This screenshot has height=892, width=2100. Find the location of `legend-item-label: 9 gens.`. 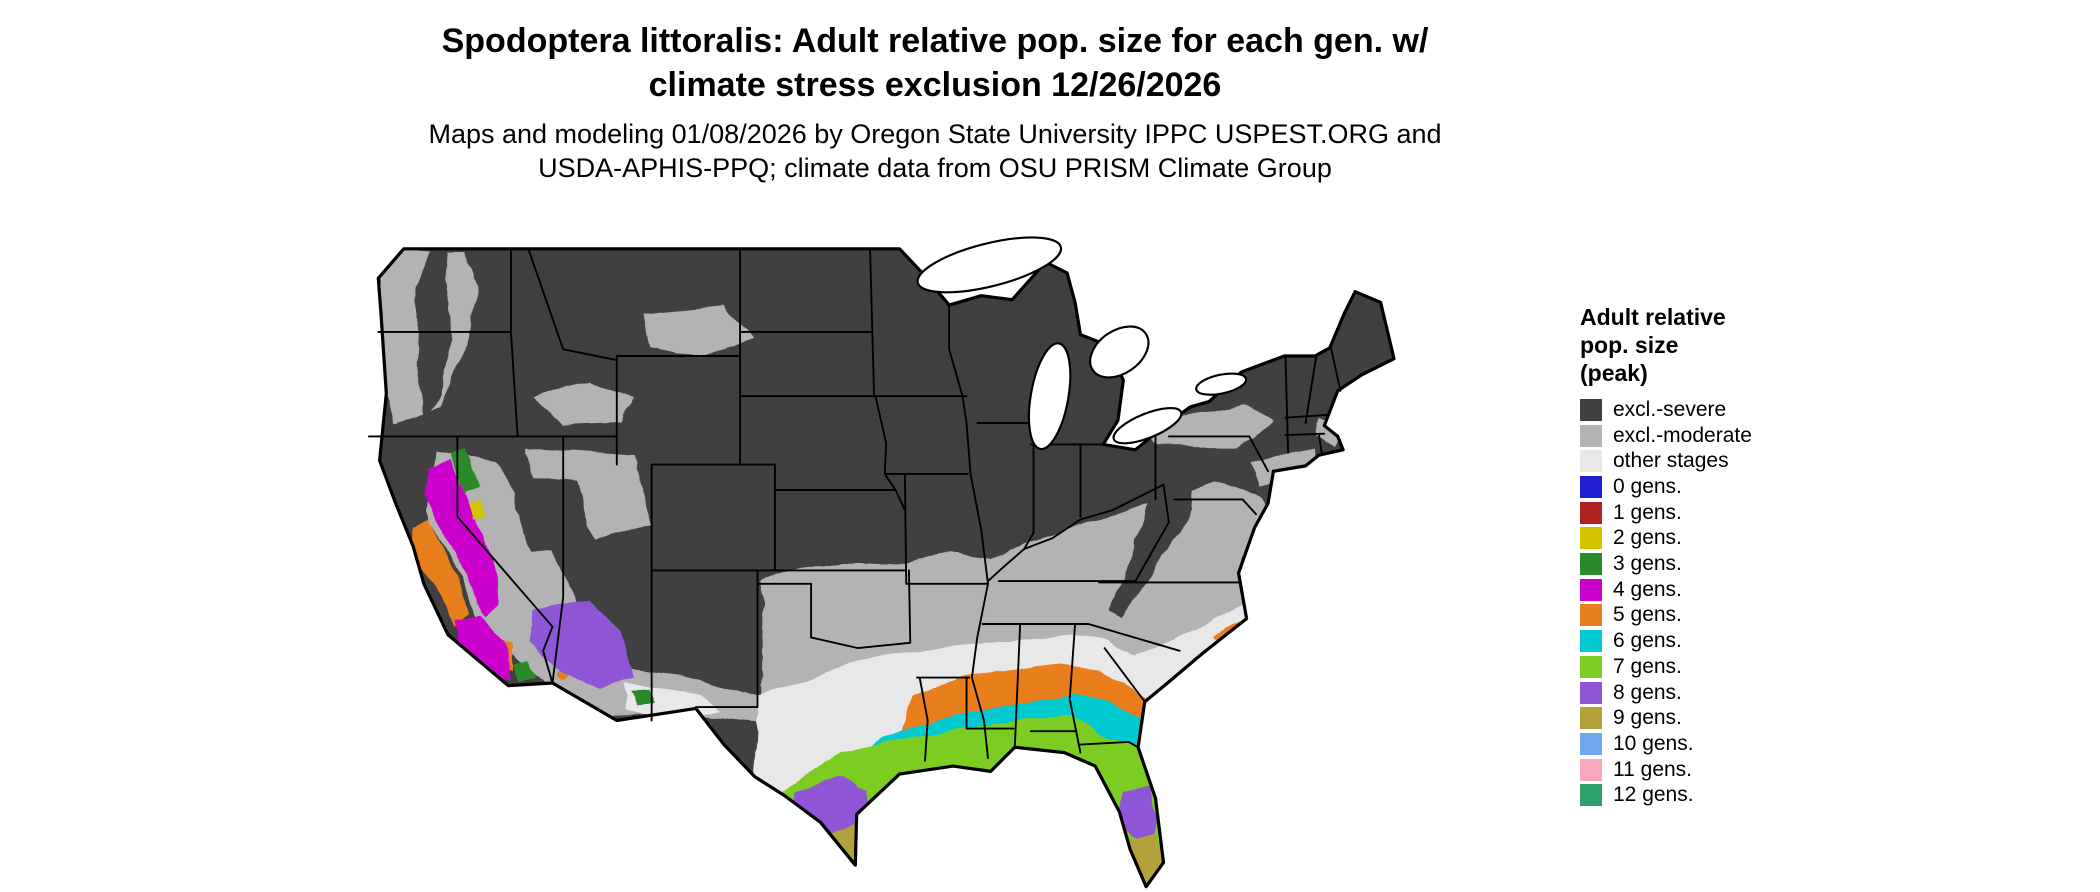

legend-item-label: 9 gens. is located at coordinates (1647, 718).